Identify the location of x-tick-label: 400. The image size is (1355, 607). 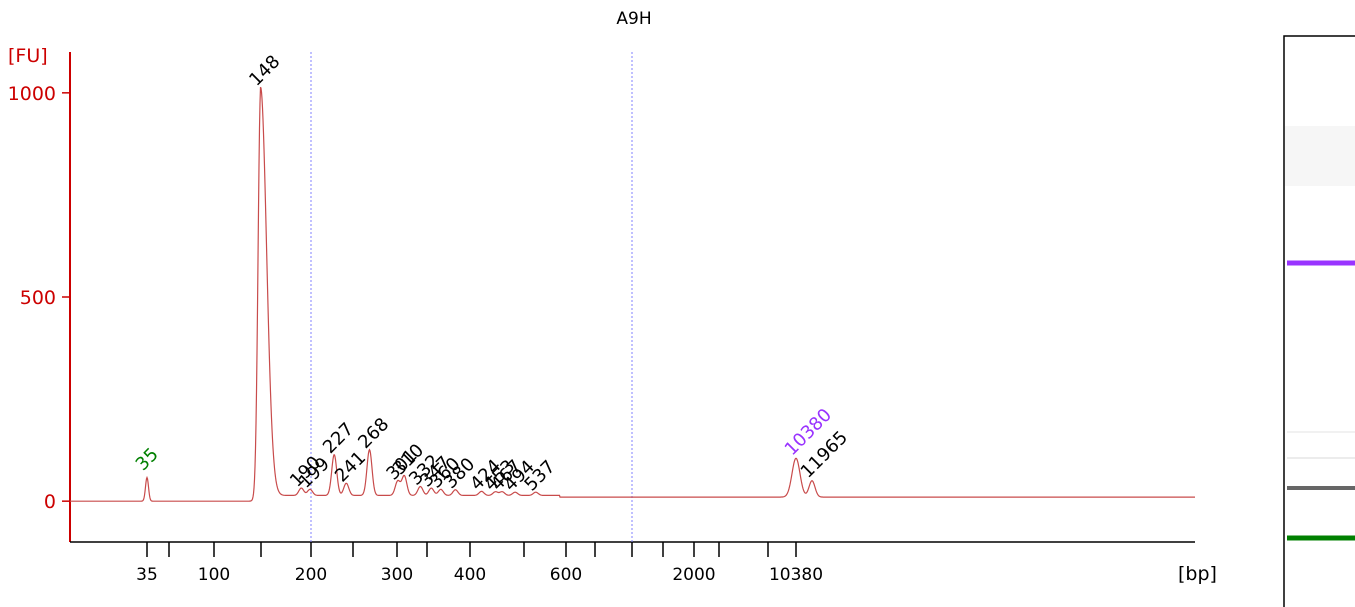
(470, 575).